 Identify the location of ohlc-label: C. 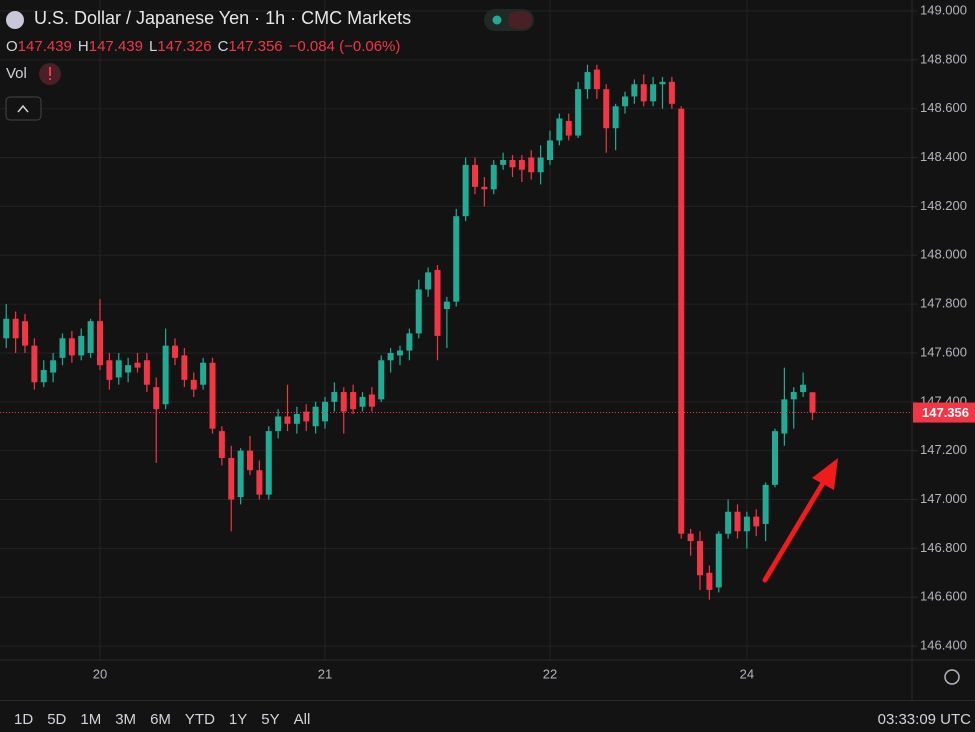
(223, 46).